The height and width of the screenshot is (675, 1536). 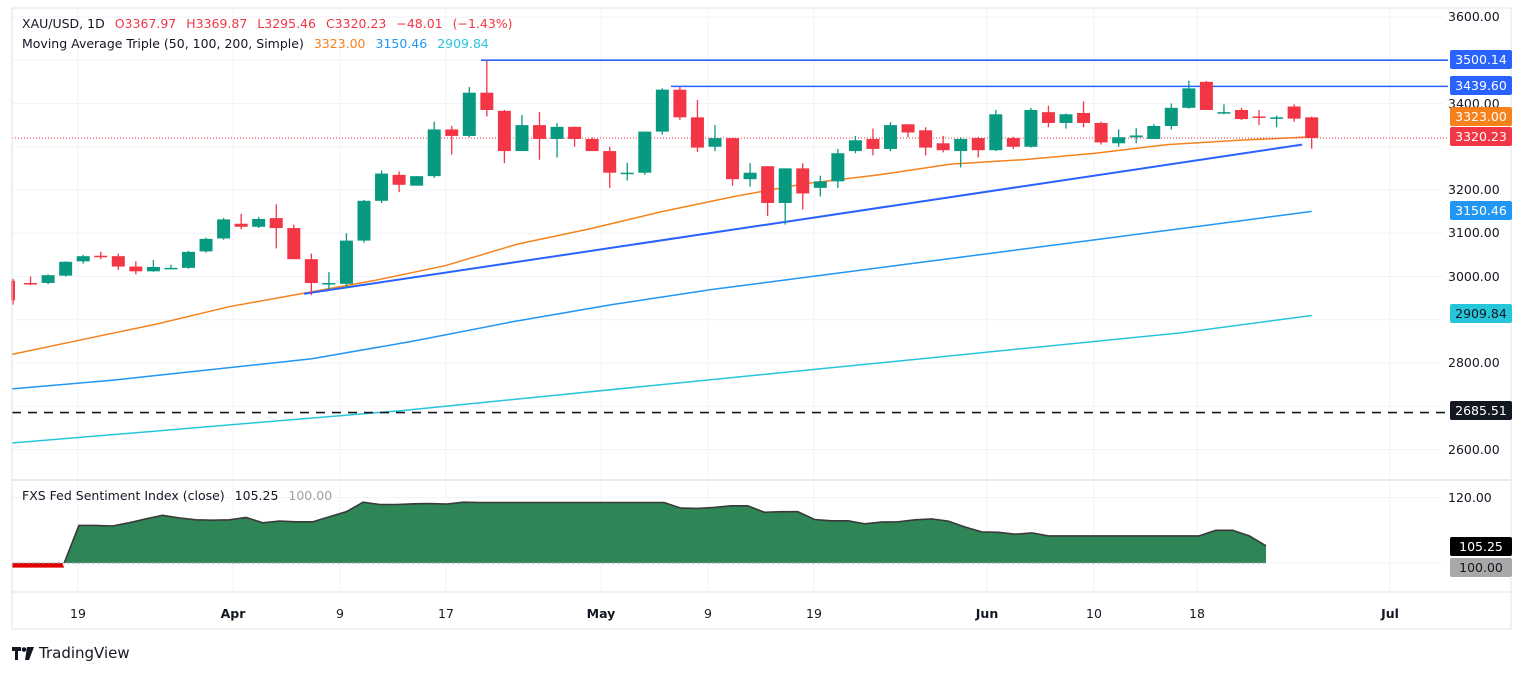 I want to click on price-axis-tick: 2600.00, so click(x=1474, y=449).